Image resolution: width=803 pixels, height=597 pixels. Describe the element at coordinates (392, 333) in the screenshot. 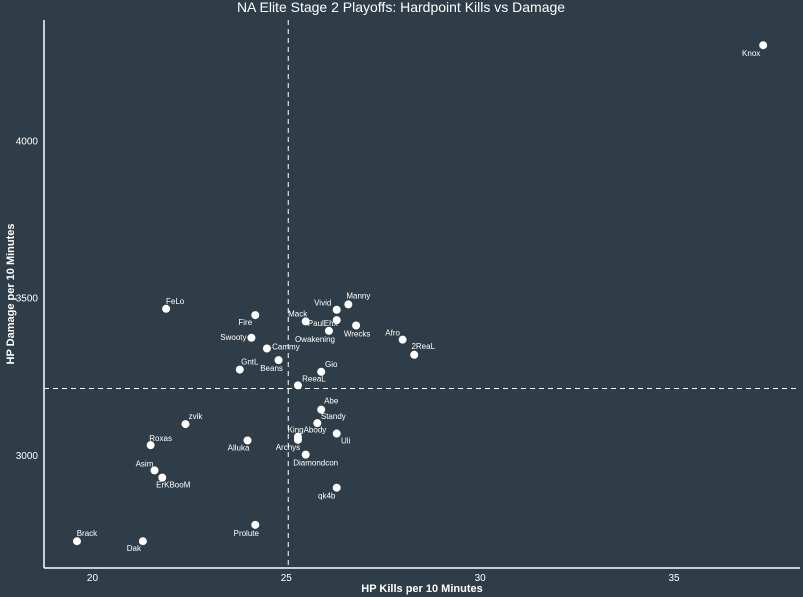

I see `point-label: Afro` at that location.